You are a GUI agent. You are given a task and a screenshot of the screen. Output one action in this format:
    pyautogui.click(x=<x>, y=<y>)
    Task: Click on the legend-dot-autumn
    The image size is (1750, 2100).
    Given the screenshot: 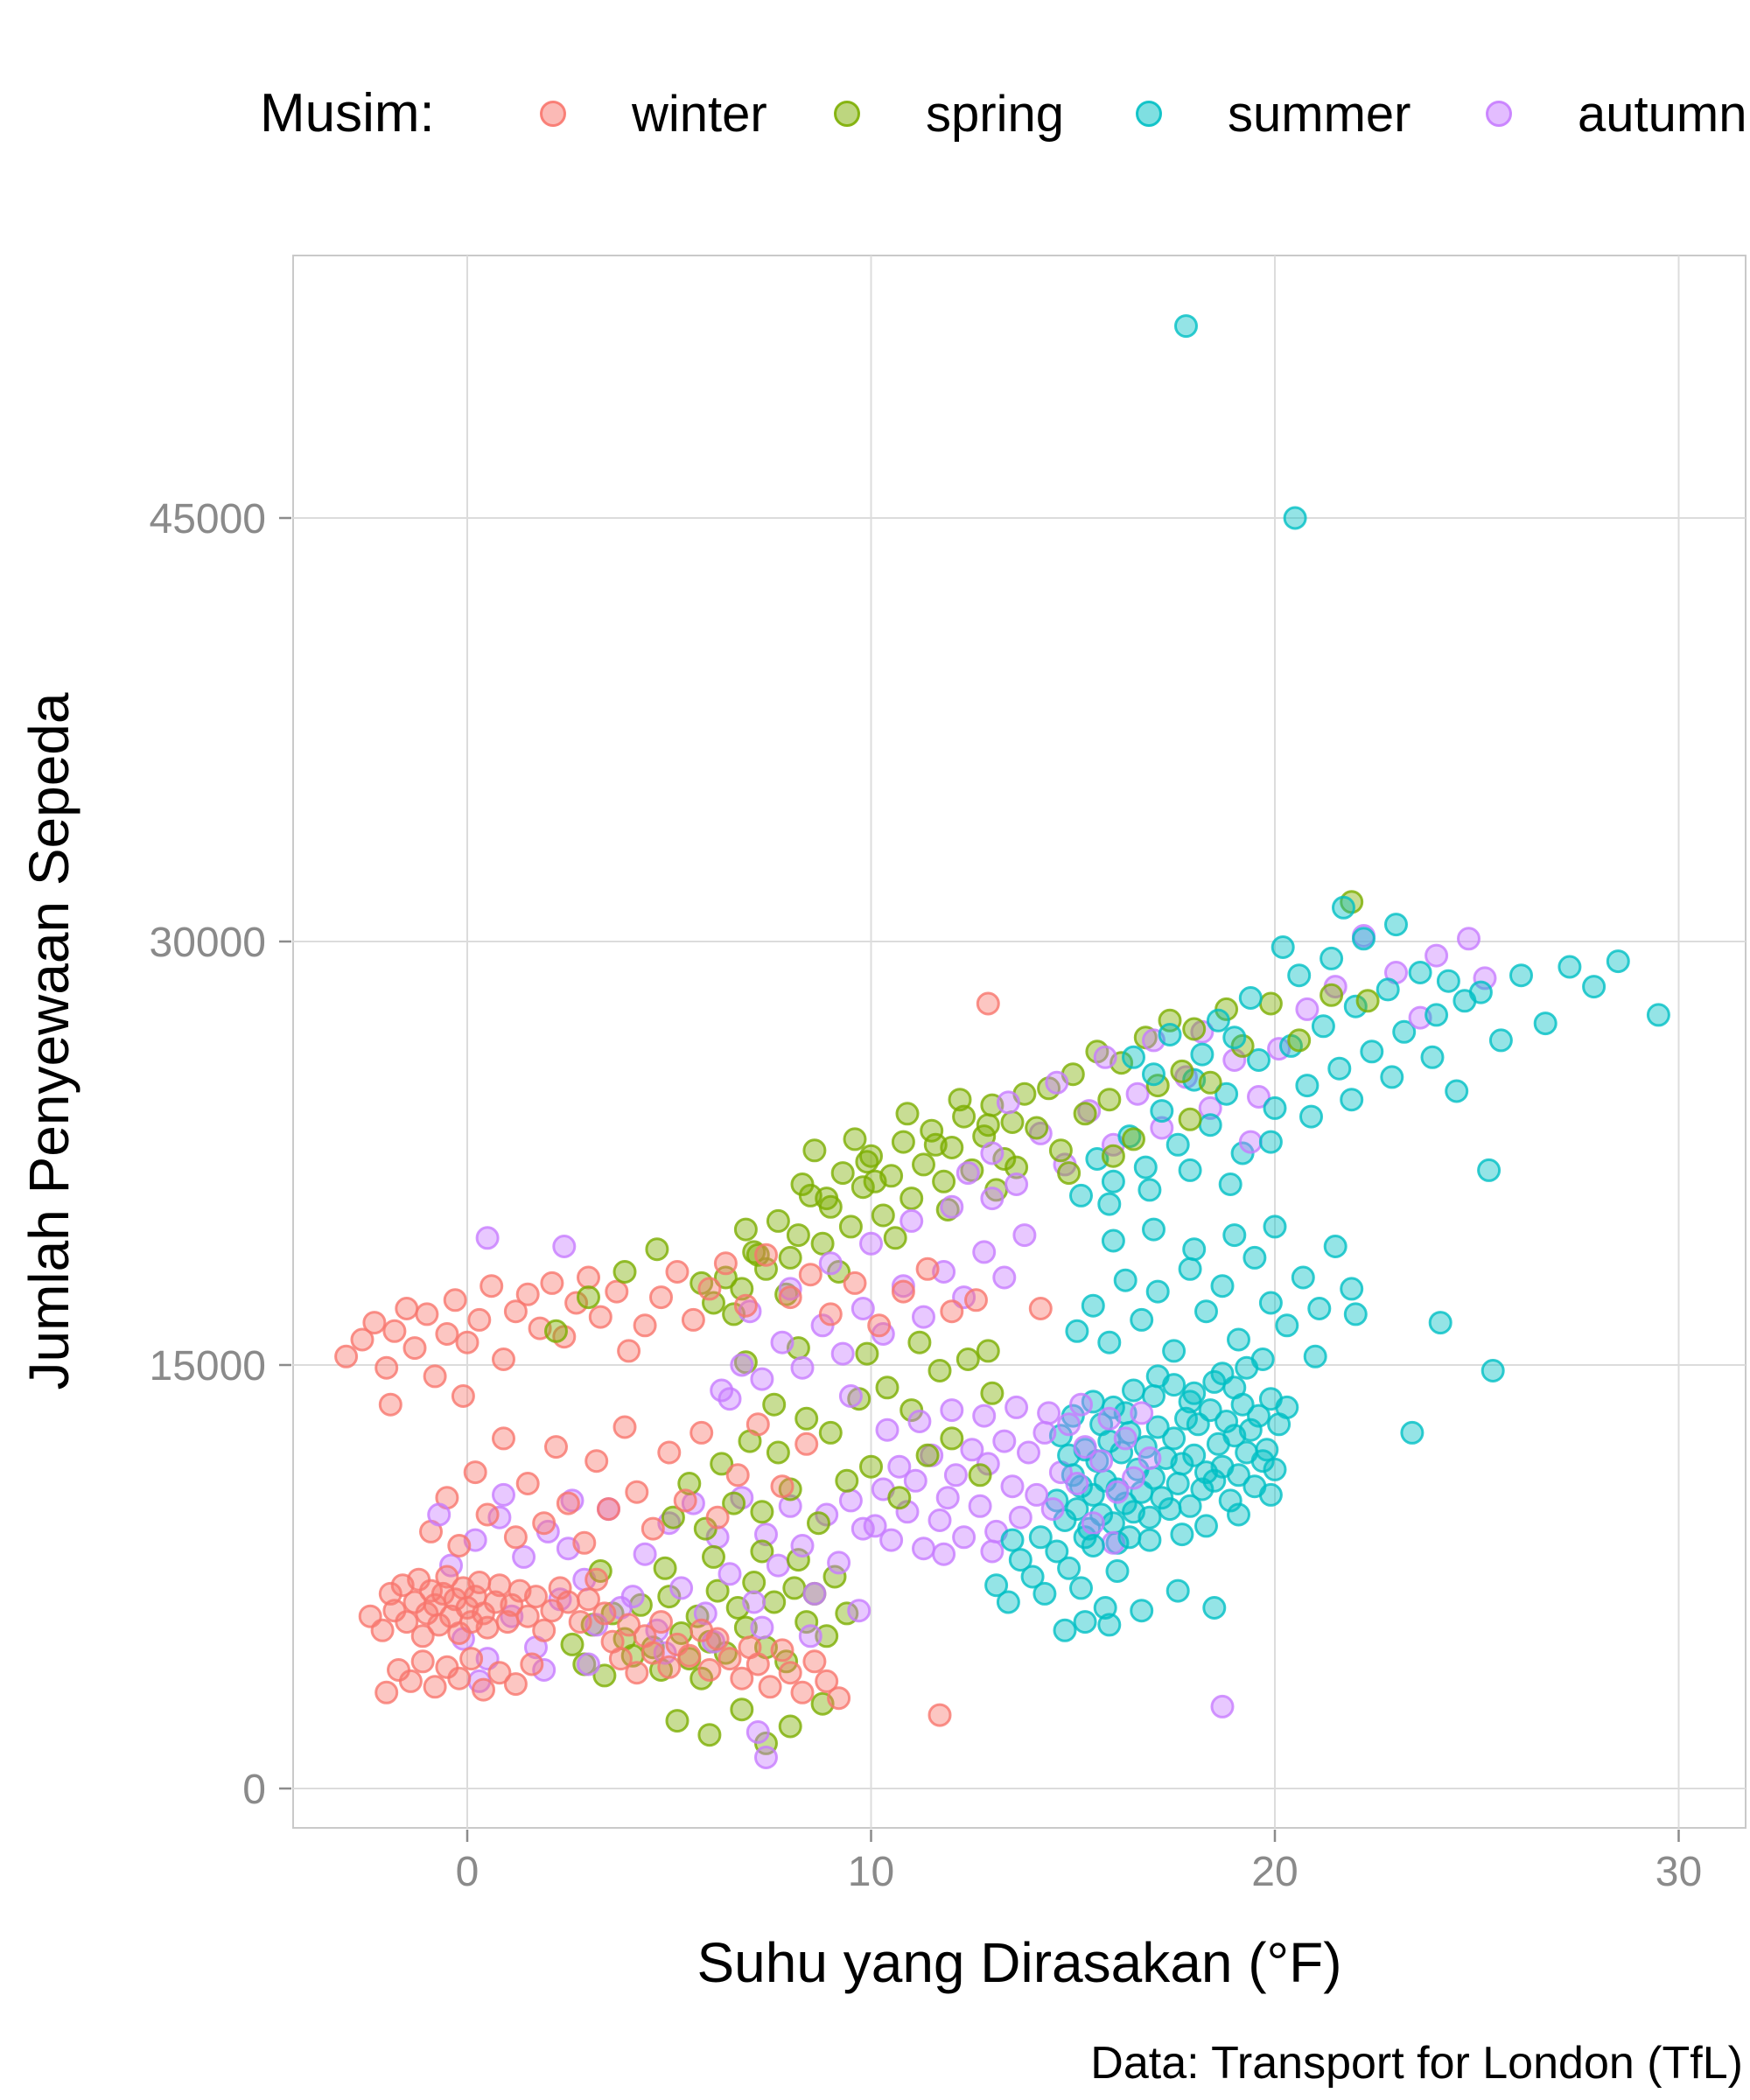 What is the action you would take?
    pyautogui.click(x=1499, y=114)
    